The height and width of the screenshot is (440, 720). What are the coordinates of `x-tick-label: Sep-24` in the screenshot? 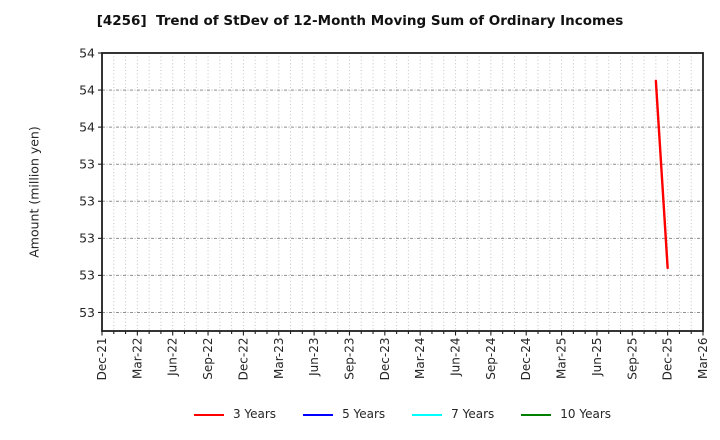 It's located at (491, 359).